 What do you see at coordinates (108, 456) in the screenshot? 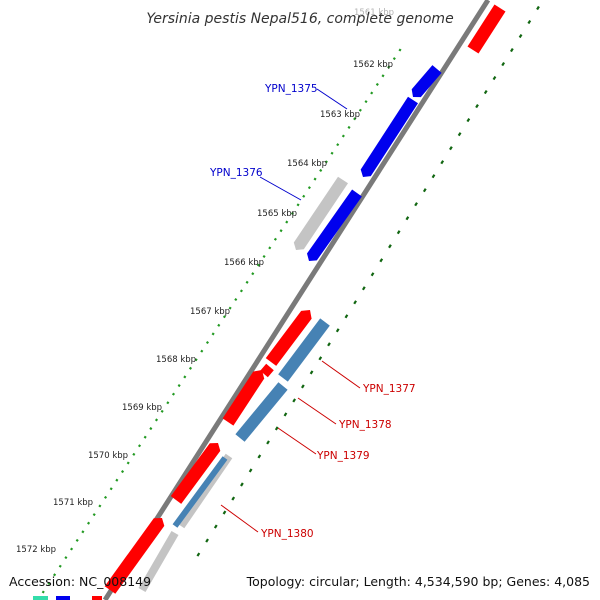
I see `kbp-tick-label: 1570 kbp` at bounding box center [108, 456].